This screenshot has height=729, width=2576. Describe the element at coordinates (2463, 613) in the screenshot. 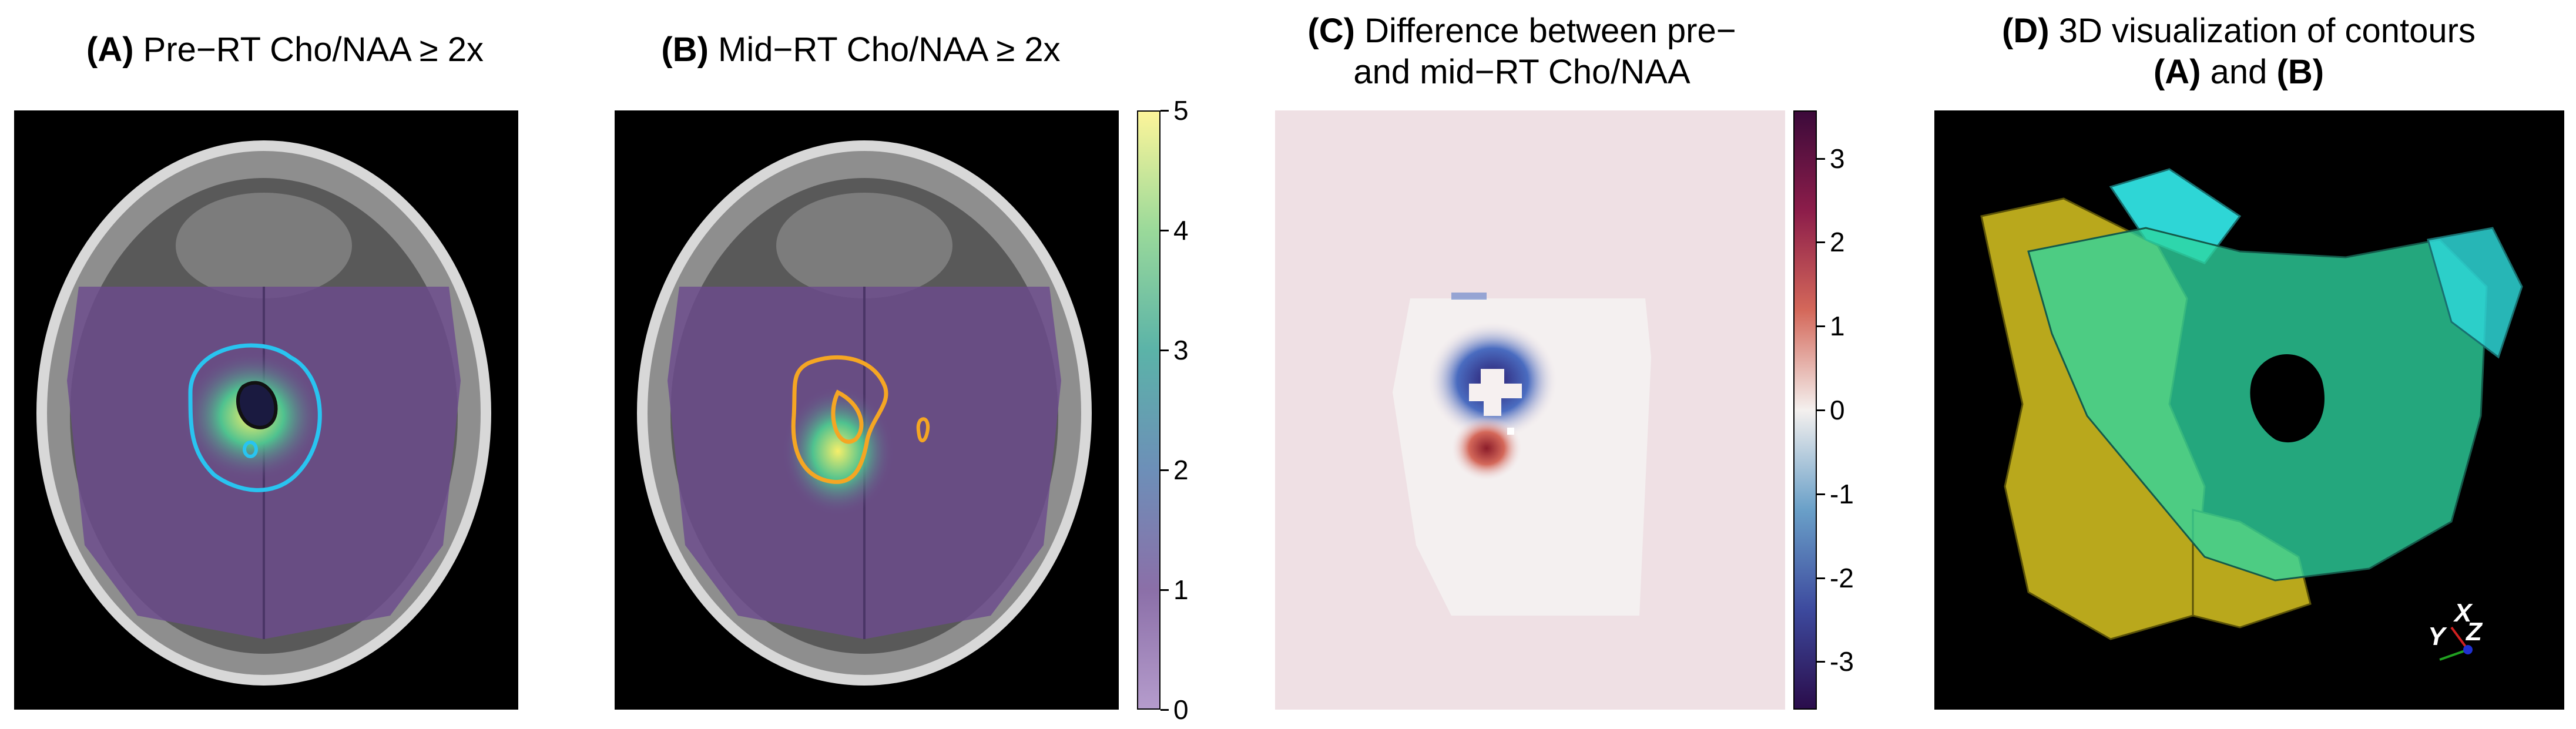

I see `axis-x-label: X` at that location.